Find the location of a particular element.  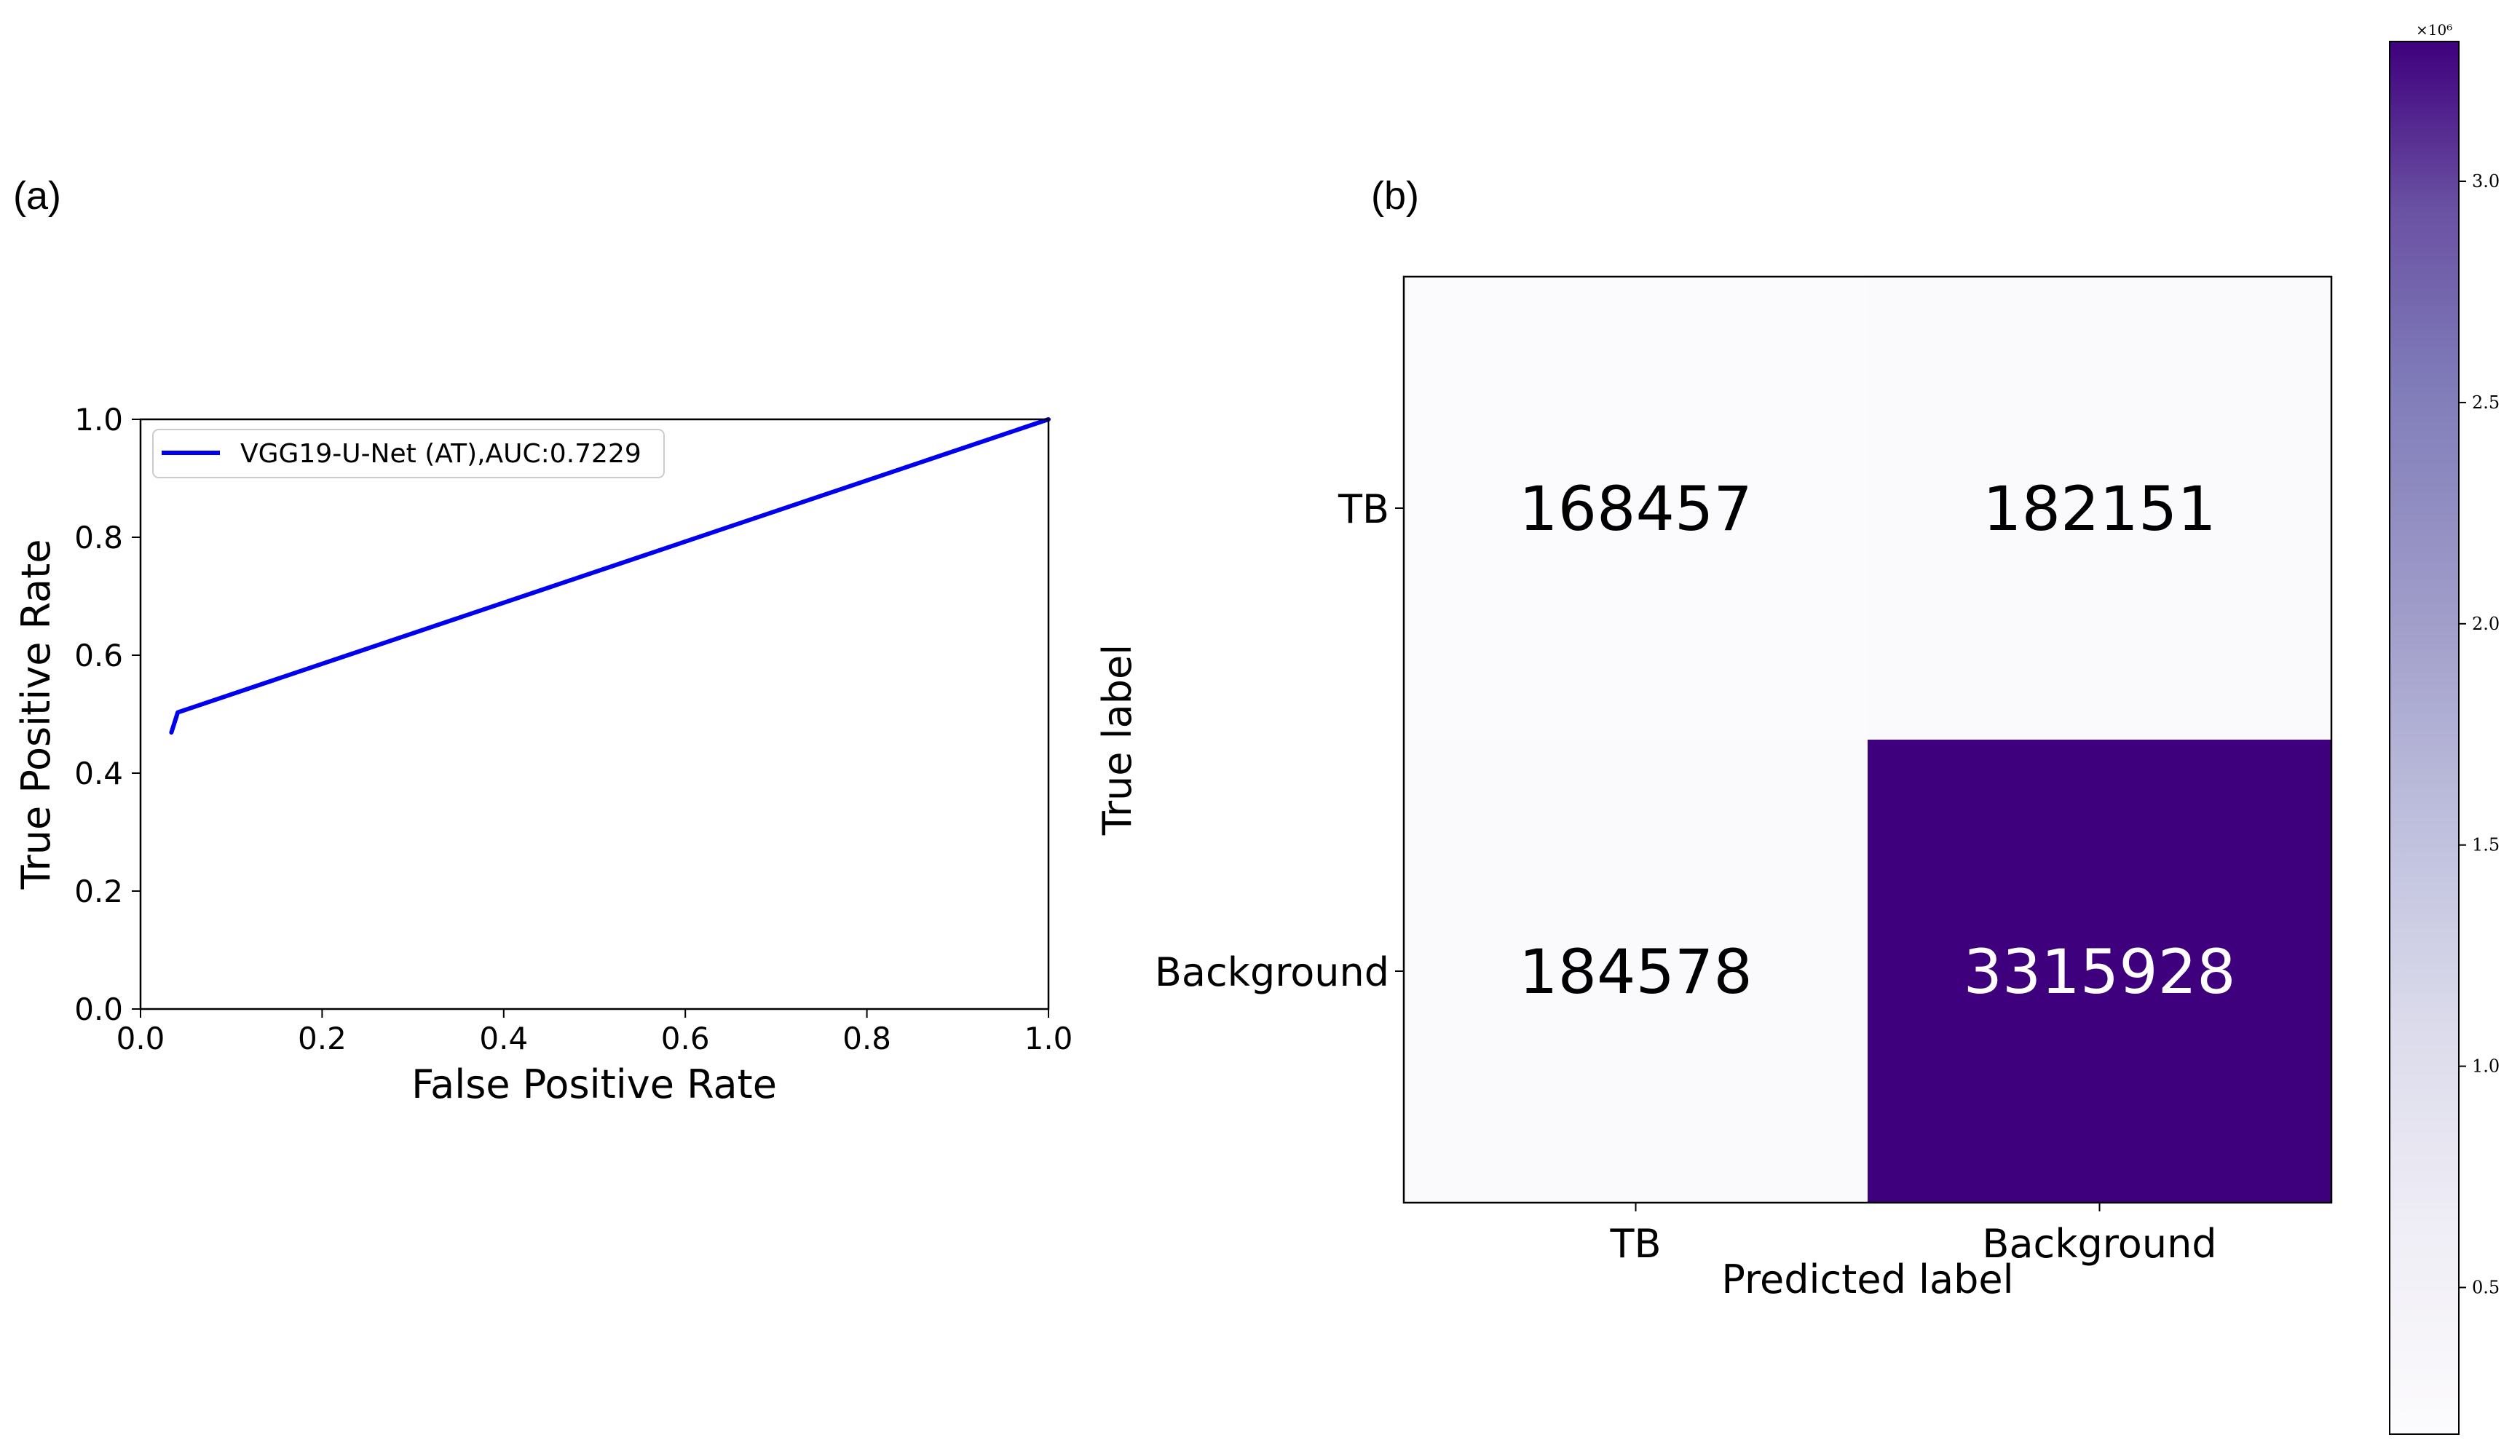

roc-x-tick-label: 0.4 is located at coordinates (503, 1038).